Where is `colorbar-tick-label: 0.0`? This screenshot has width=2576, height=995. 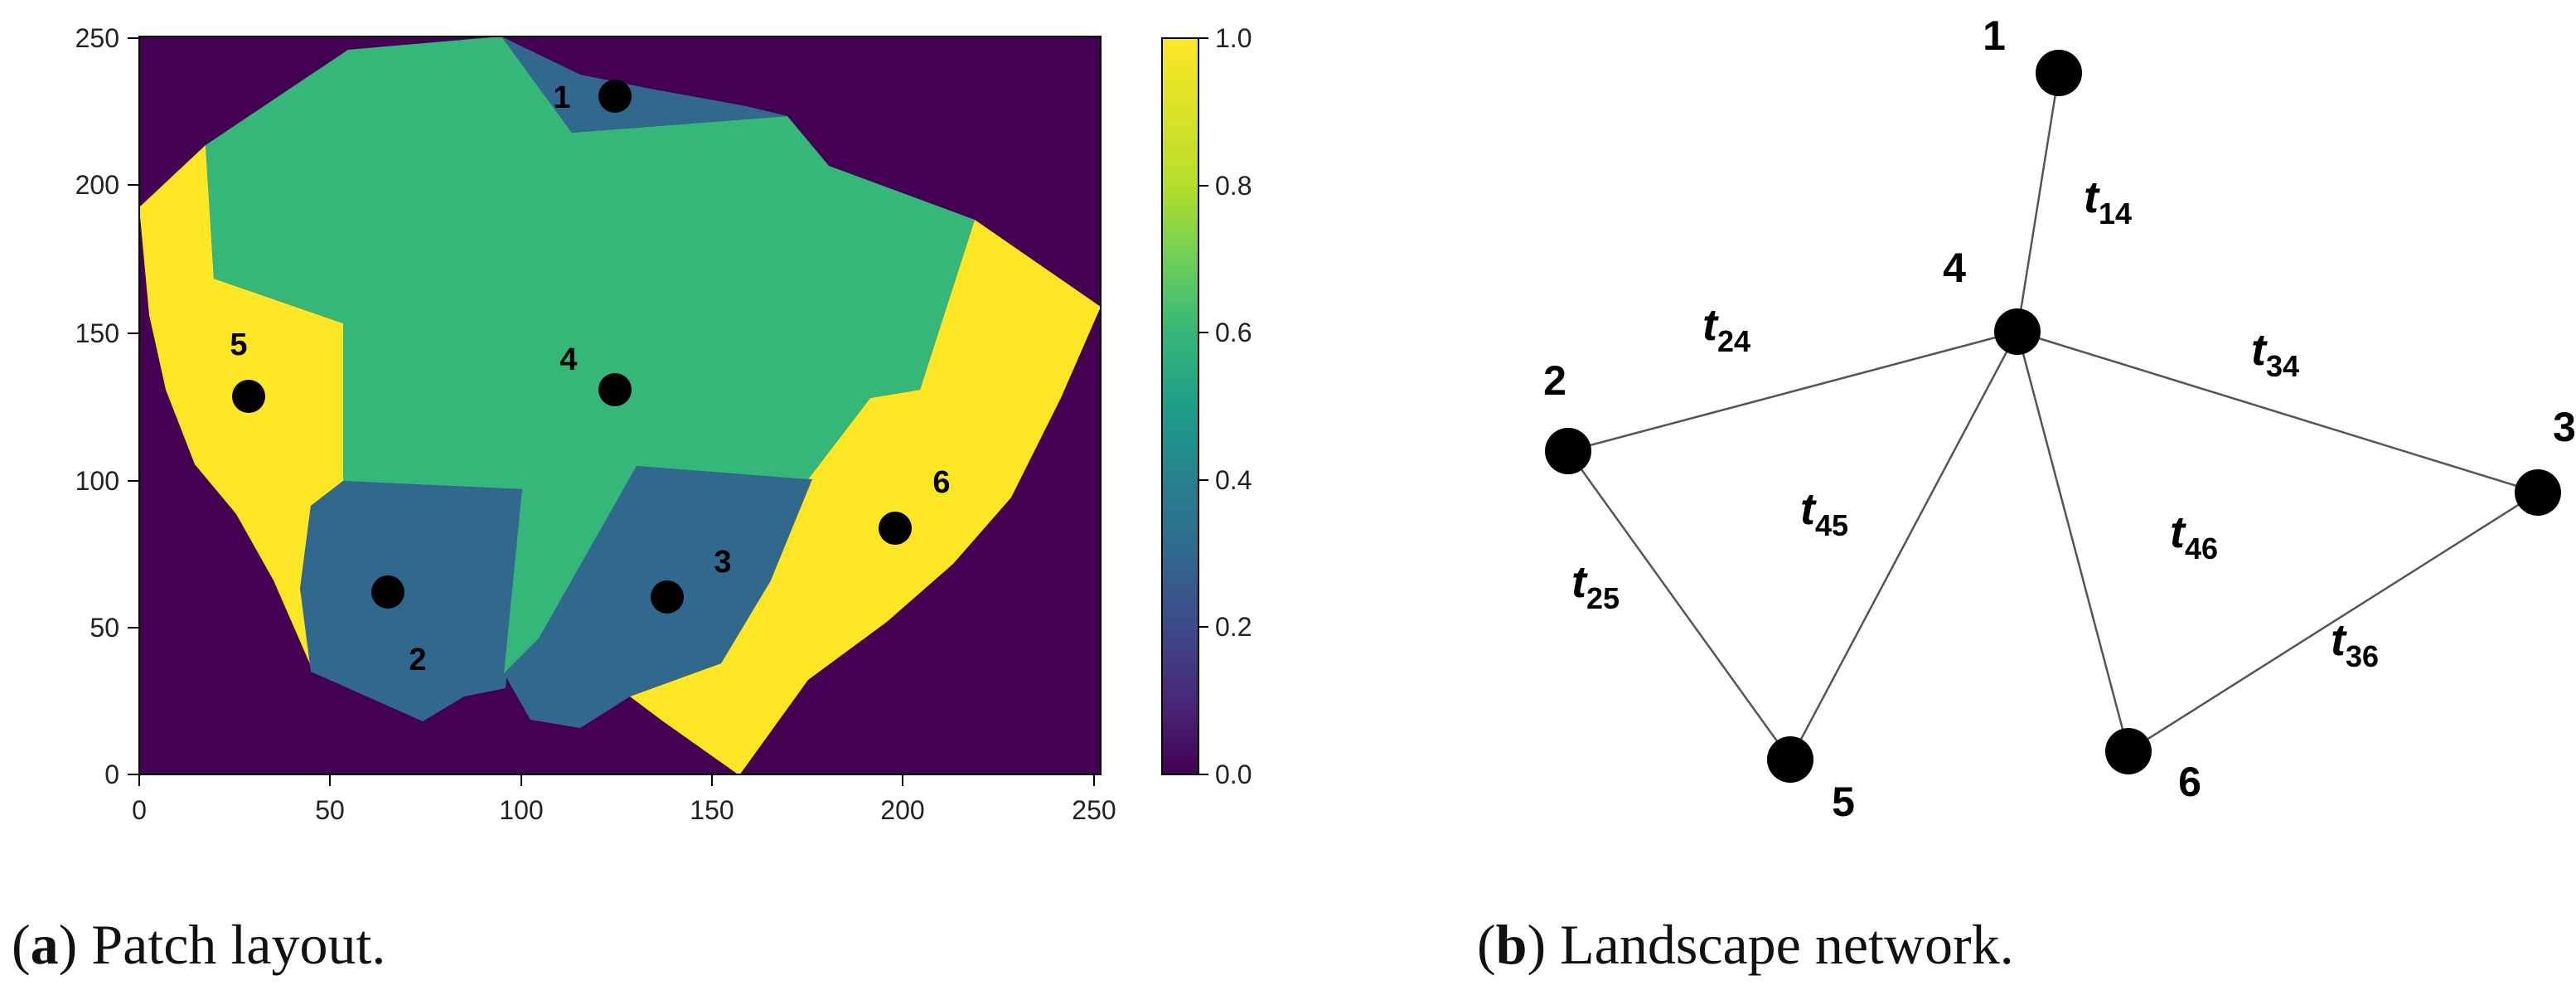
colorbar-tick-label: 0.0 is located at coordinates (1233, 774).